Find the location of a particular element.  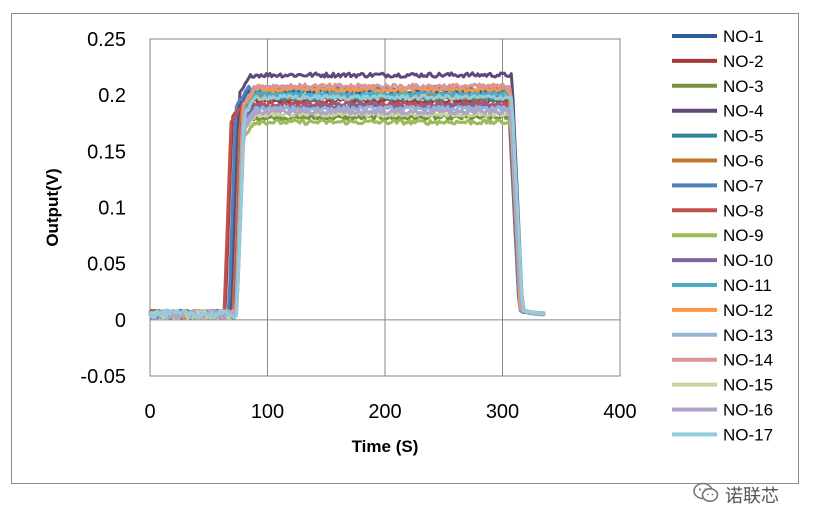

legend-label: NO-6 is located at coordinates (743, 161).